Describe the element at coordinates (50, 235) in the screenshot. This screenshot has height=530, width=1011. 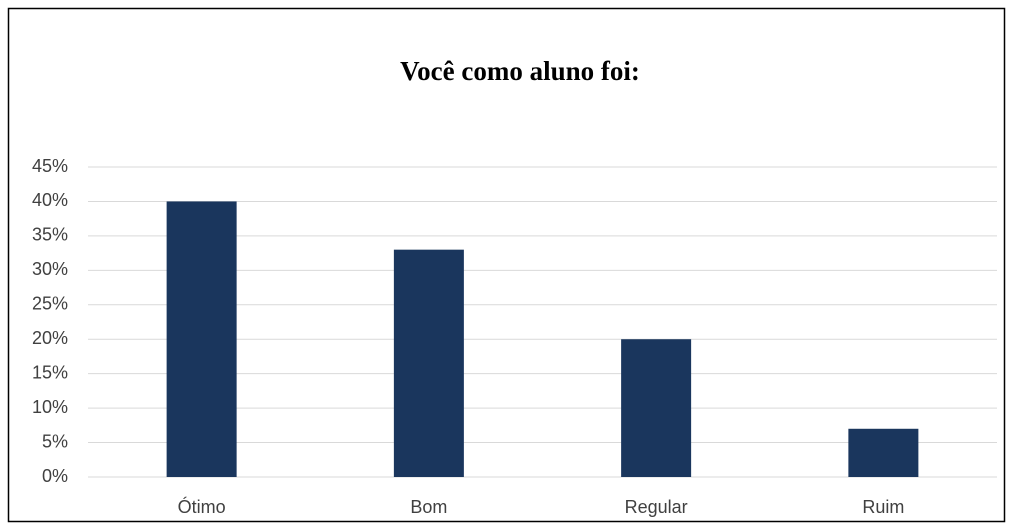
I see `y-tick-label: 35%` at that location.